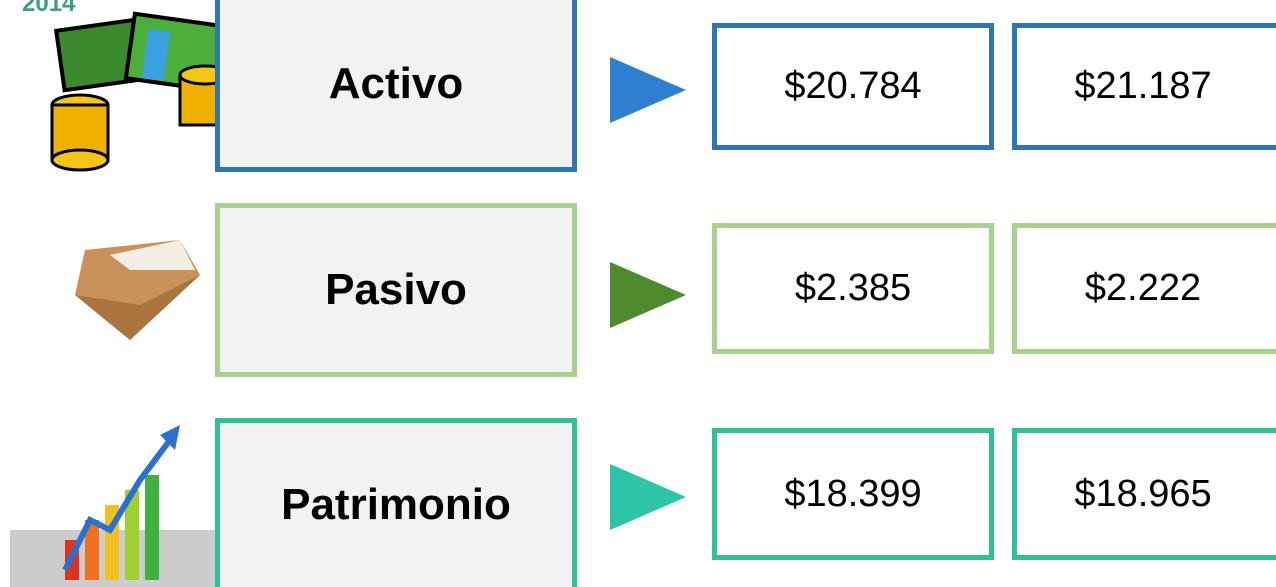  I want to click on value-box: $20.784, so click(853, 86).